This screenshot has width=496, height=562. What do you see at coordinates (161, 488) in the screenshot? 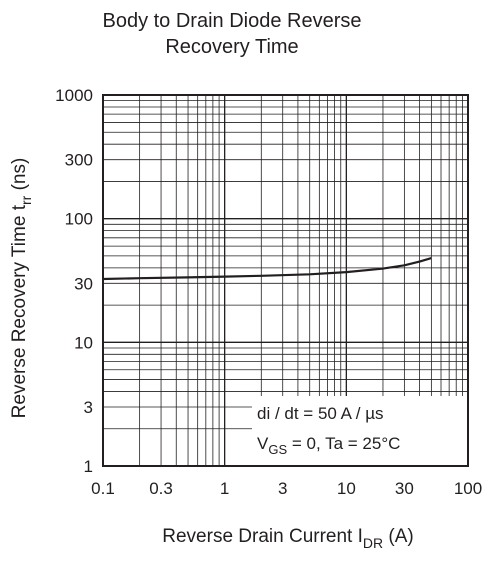
I see `x-tick-label: 0.3` at bounding box center [161, 488].